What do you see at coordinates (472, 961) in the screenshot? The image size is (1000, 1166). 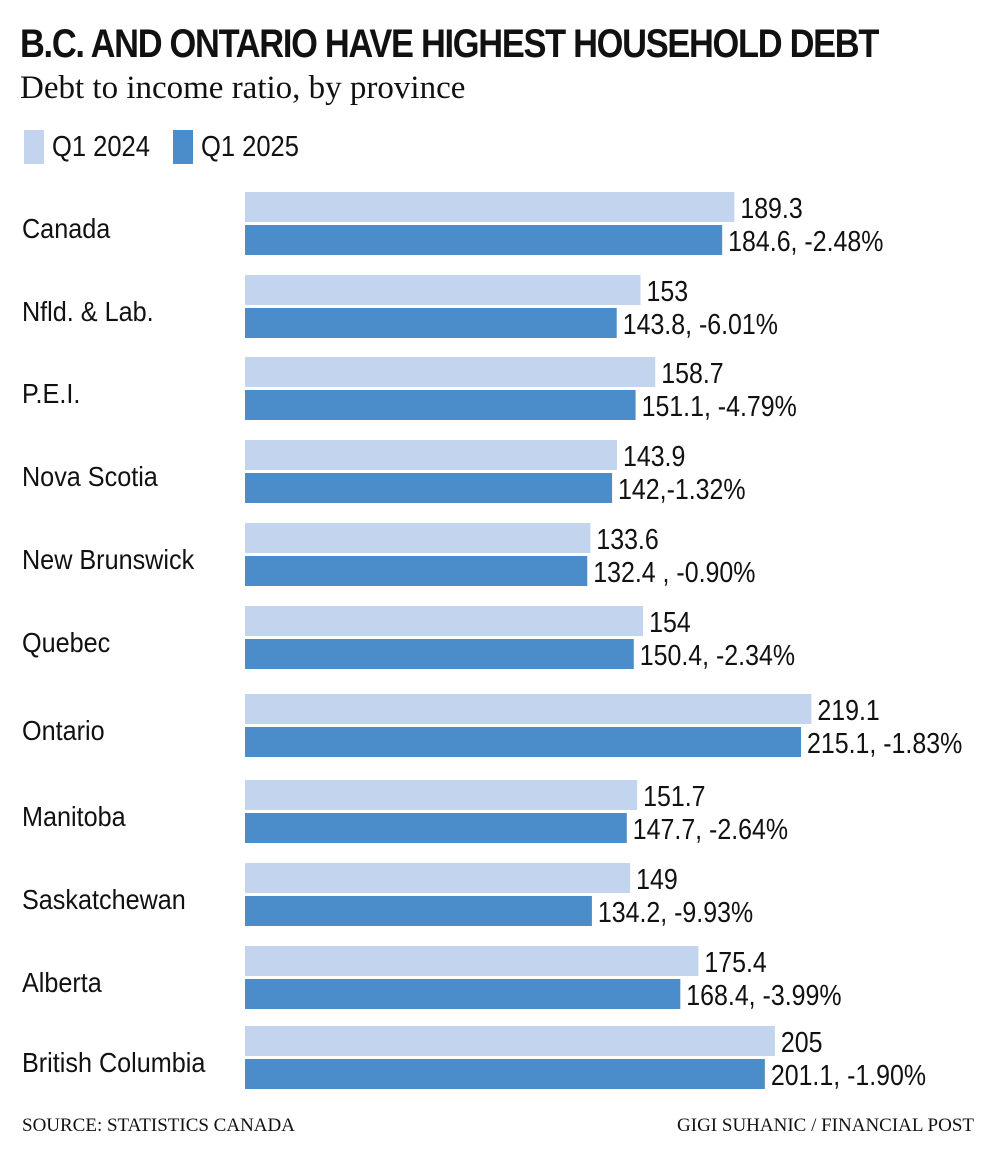 I see `bar-alberta-q1-2024` at bounding box center [472, 961].